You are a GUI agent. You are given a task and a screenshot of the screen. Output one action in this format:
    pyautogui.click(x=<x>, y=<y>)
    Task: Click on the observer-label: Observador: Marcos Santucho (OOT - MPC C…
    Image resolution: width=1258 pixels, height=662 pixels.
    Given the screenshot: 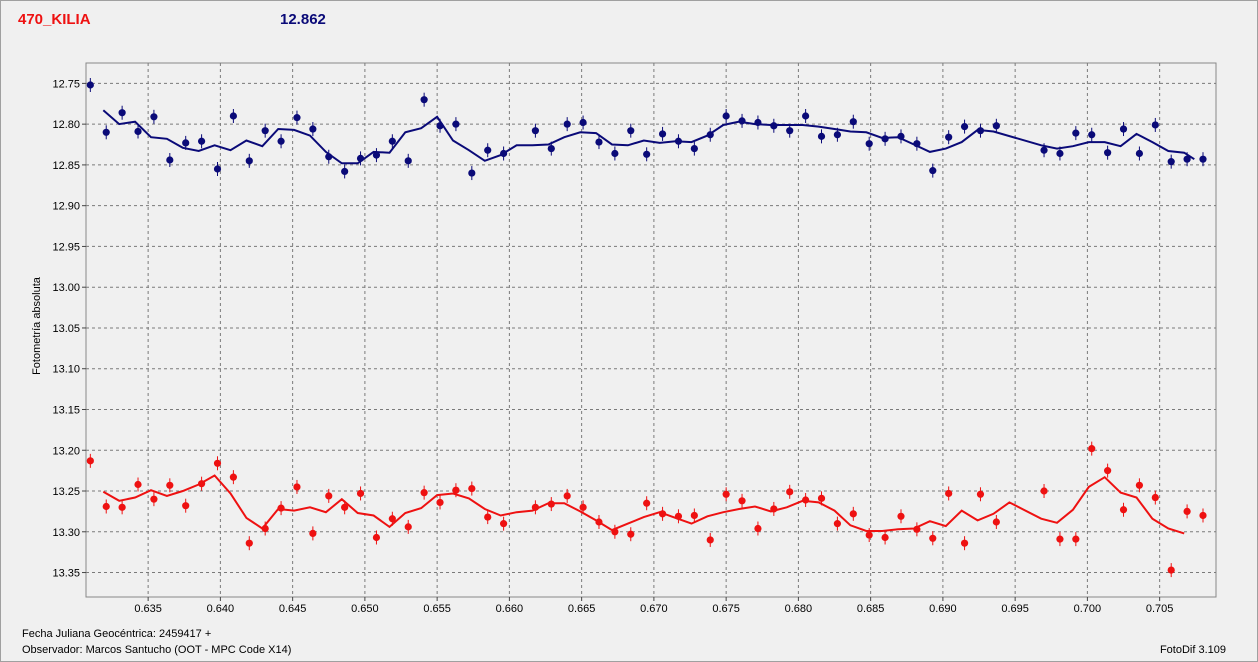 What is the action you would take?
    pyautogui.click(x=157, y=650)
    